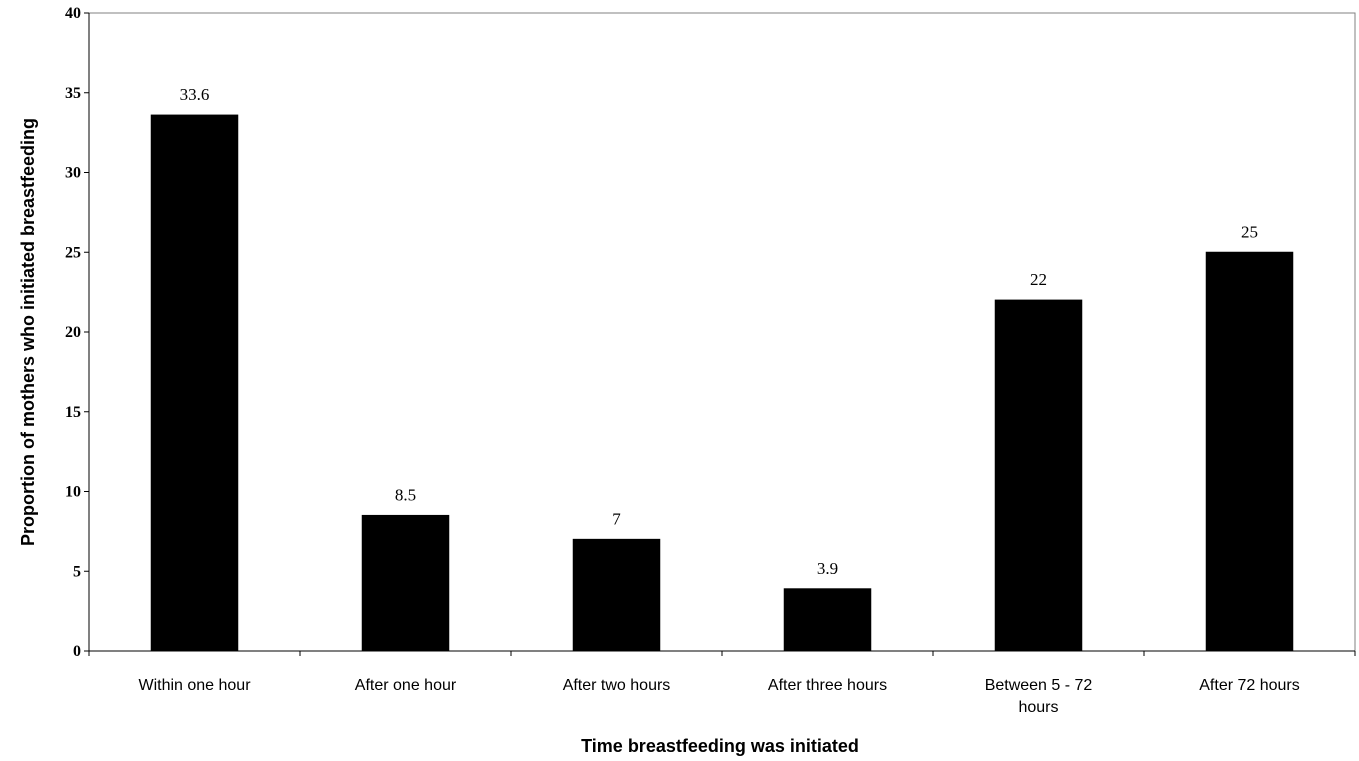  Describe the element at coordinates (73, 412) in the screenshot. I see `y-tick-label: 15` at that location.